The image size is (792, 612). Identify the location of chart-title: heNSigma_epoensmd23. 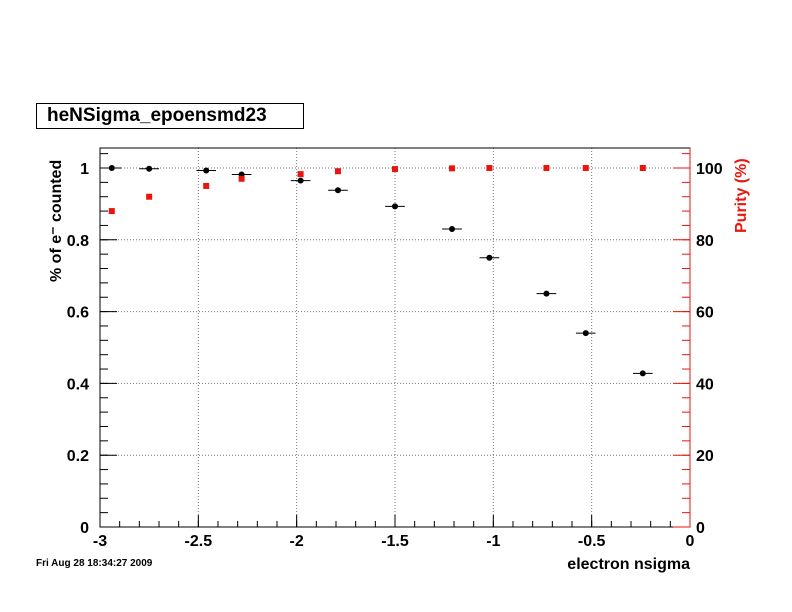
(170, 116).